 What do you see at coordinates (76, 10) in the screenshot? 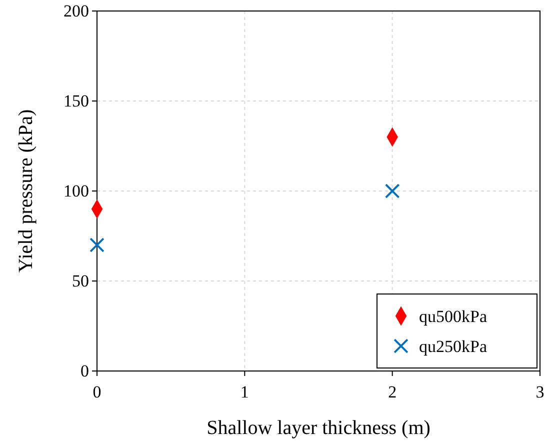
I see `y-tick-label: 200` at bounding box center [76, 10].